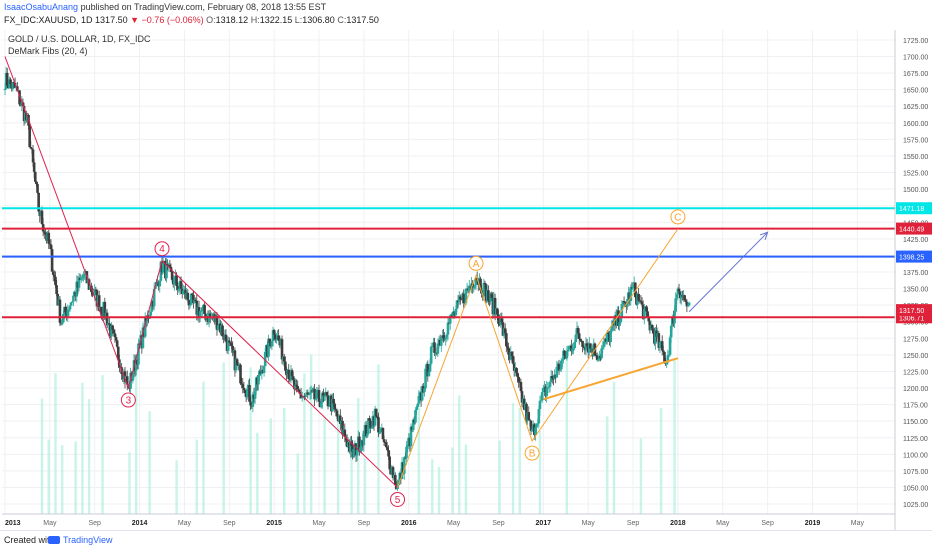 The image size is (932, 551). Describe the element at coordinates (41, 7) in the screenshot. I see `author-link: IsaacOsabuAnang` at that location.